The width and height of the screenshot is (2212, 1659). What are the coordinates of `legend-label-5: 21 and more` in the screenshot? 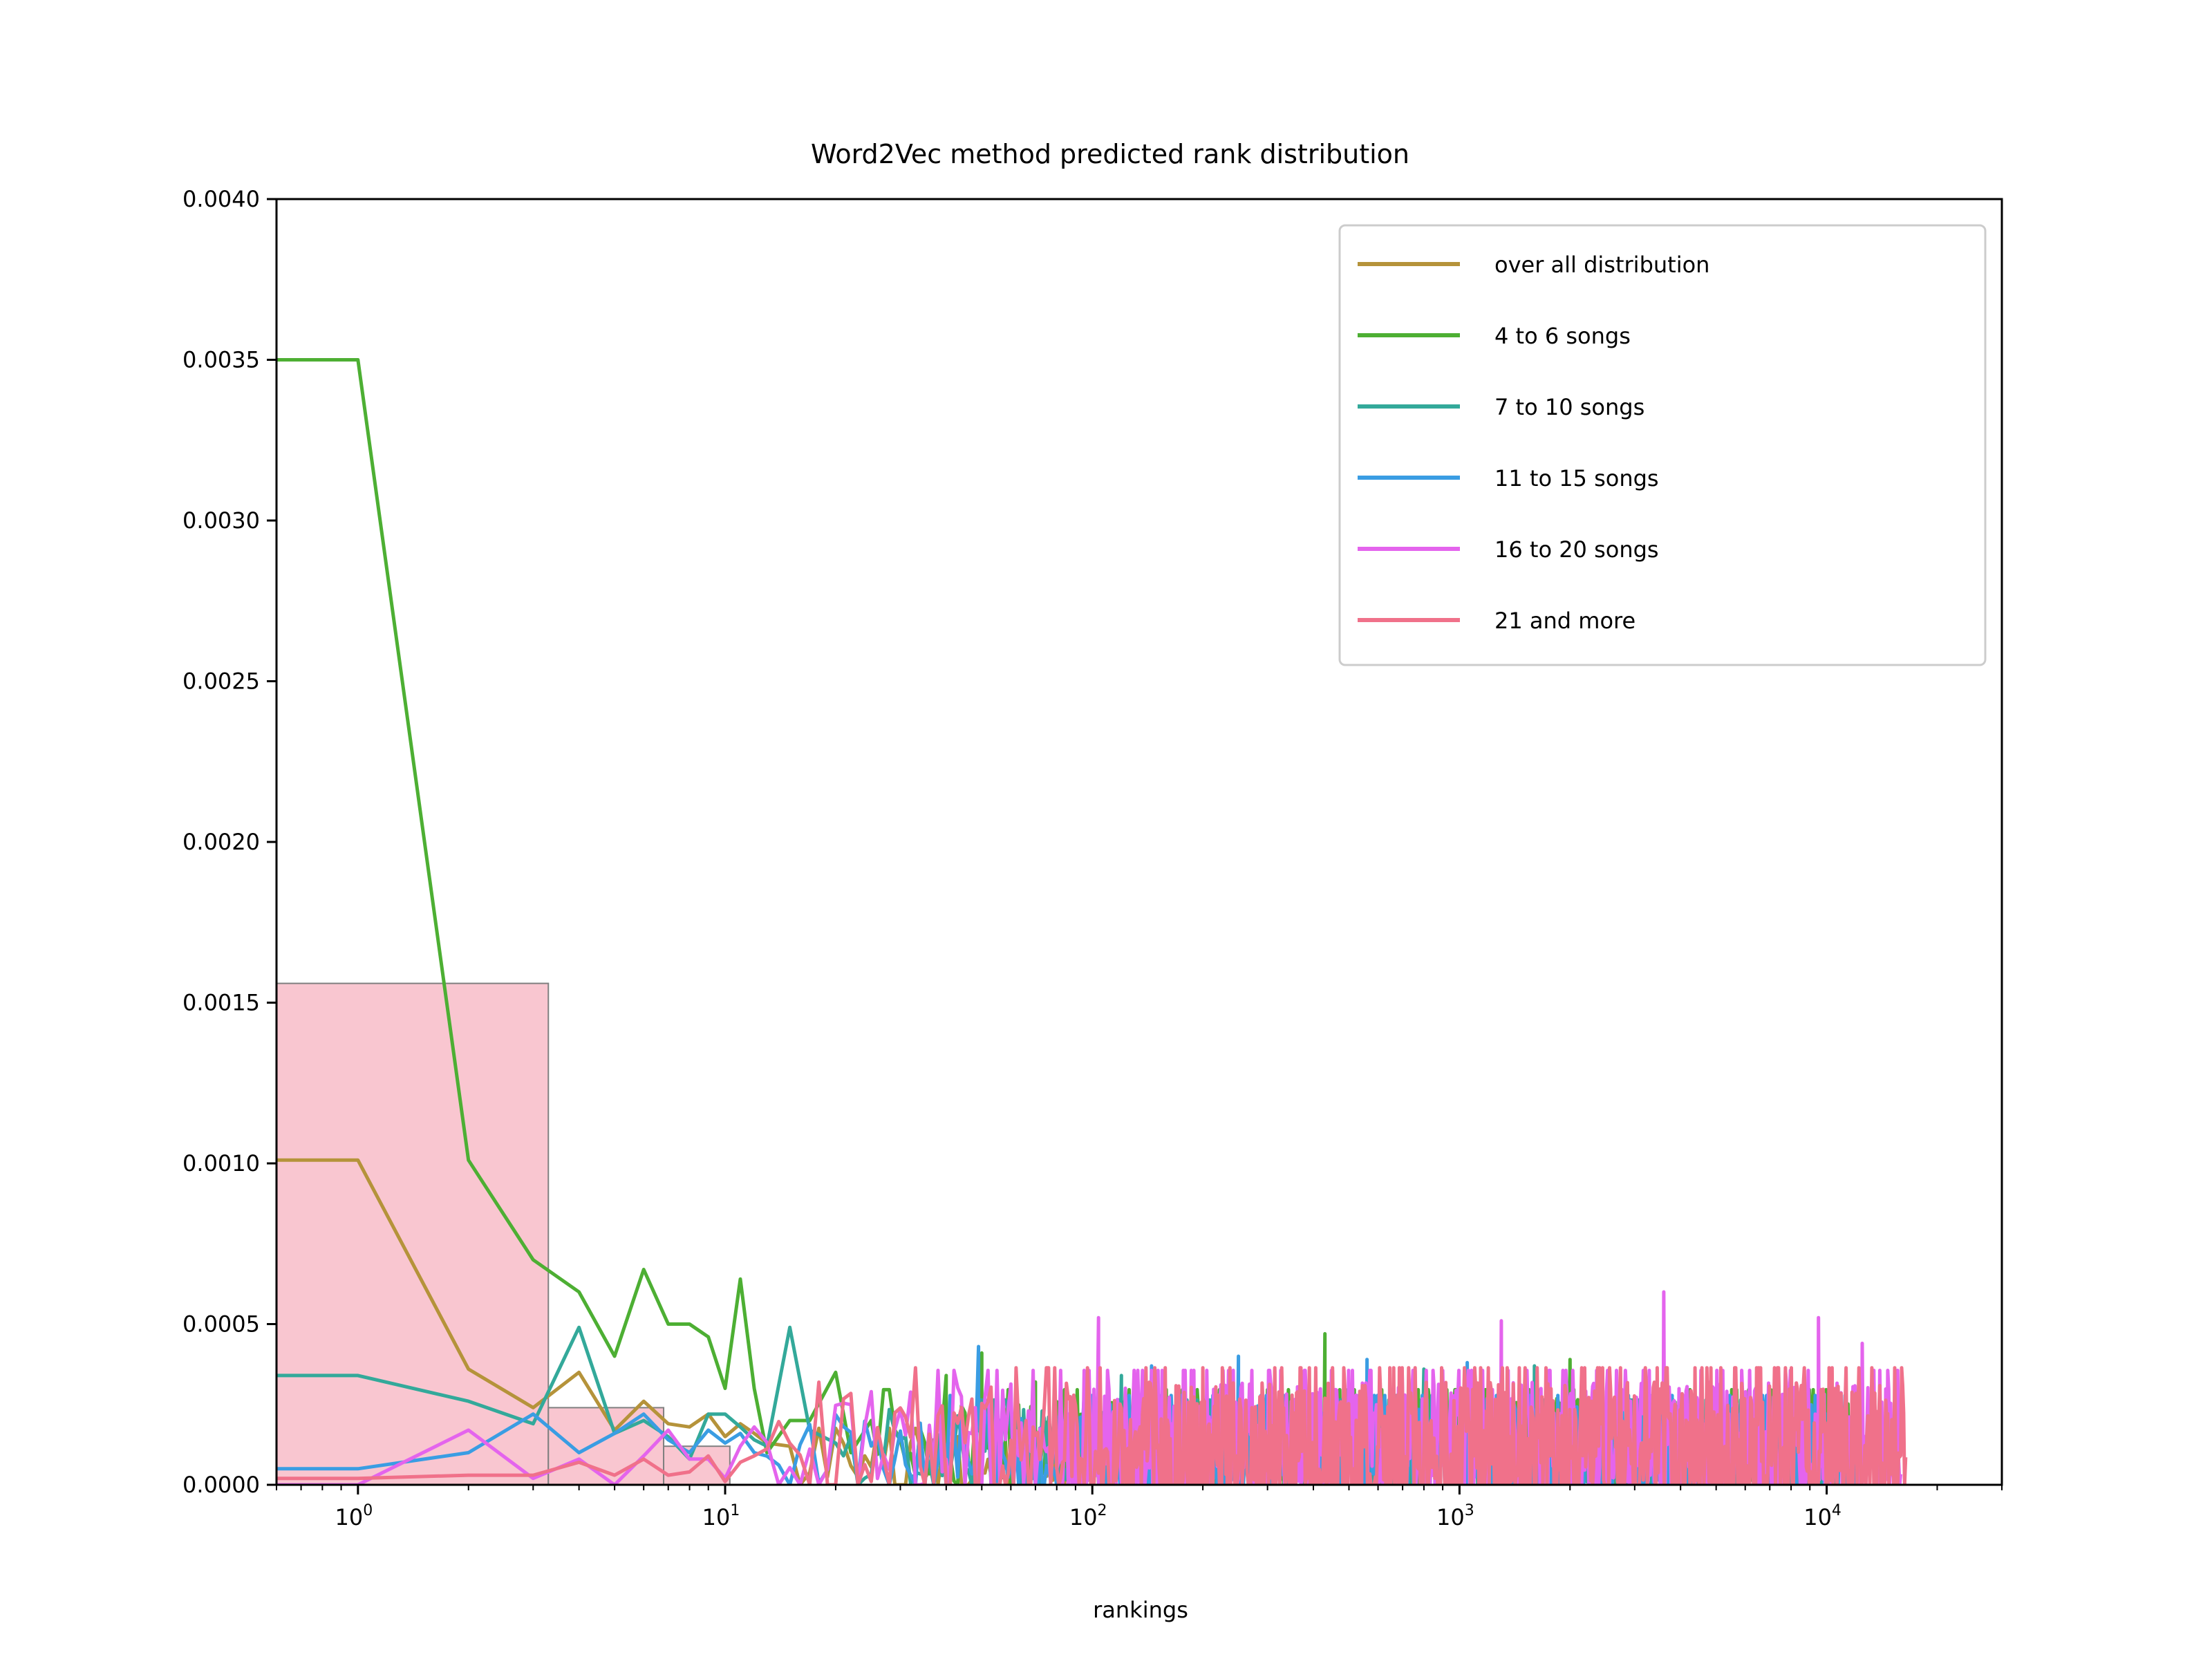 It's located at (1564, 621).